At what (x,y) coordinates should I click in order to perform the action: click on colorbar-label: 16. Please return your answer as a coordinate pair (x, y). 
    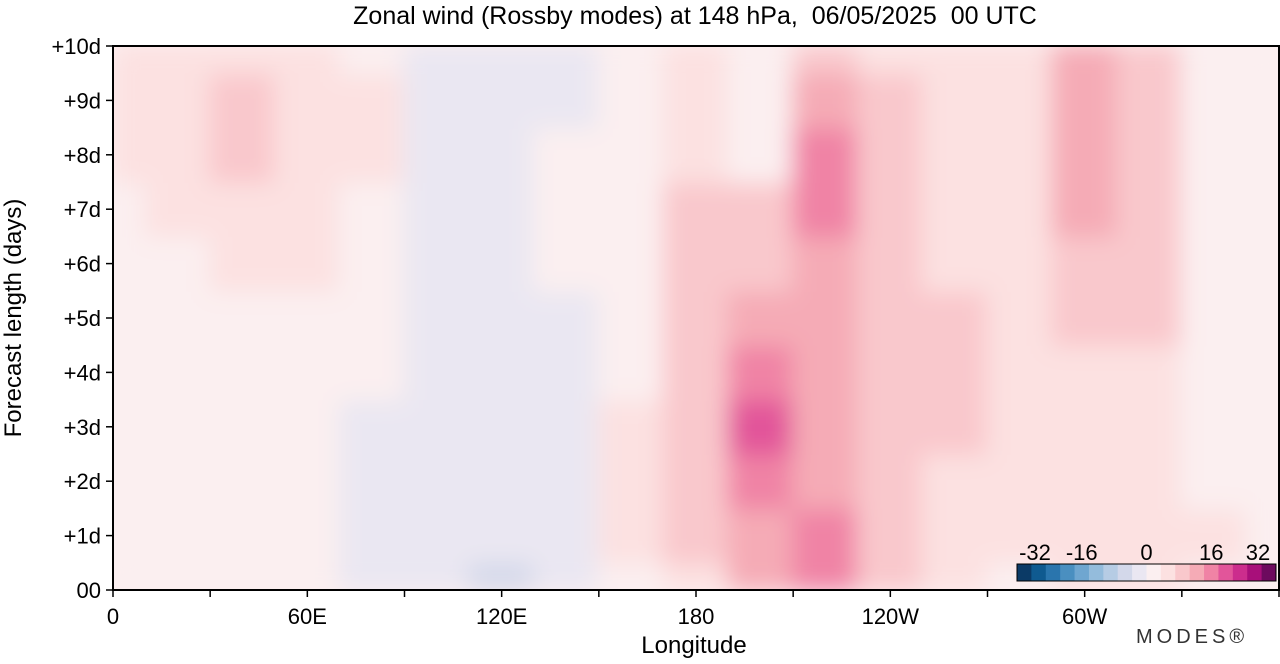
    Looking at the image, I should click on (1211, 552).